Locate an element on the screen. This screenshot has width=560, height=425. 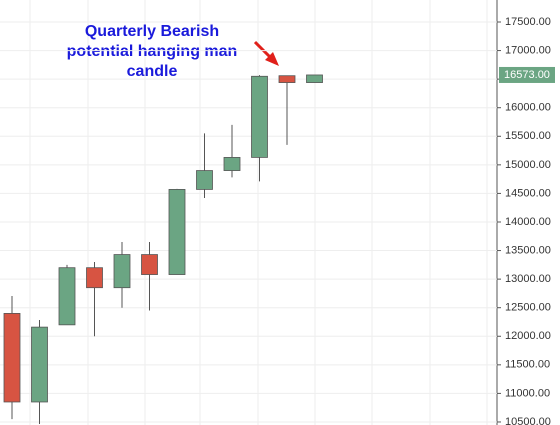
y-tick-label: 10500.00 is located at coordinates (528, 420).